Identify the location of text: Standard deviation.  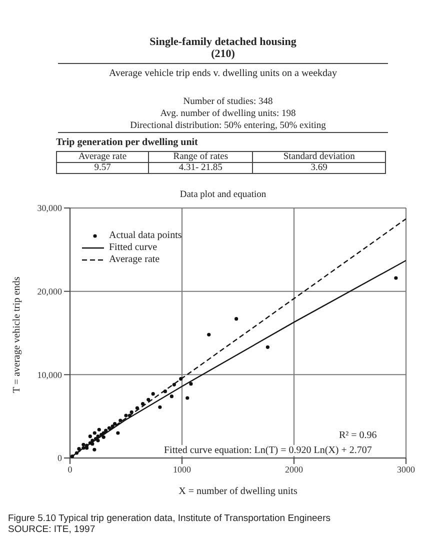
(319, 157).